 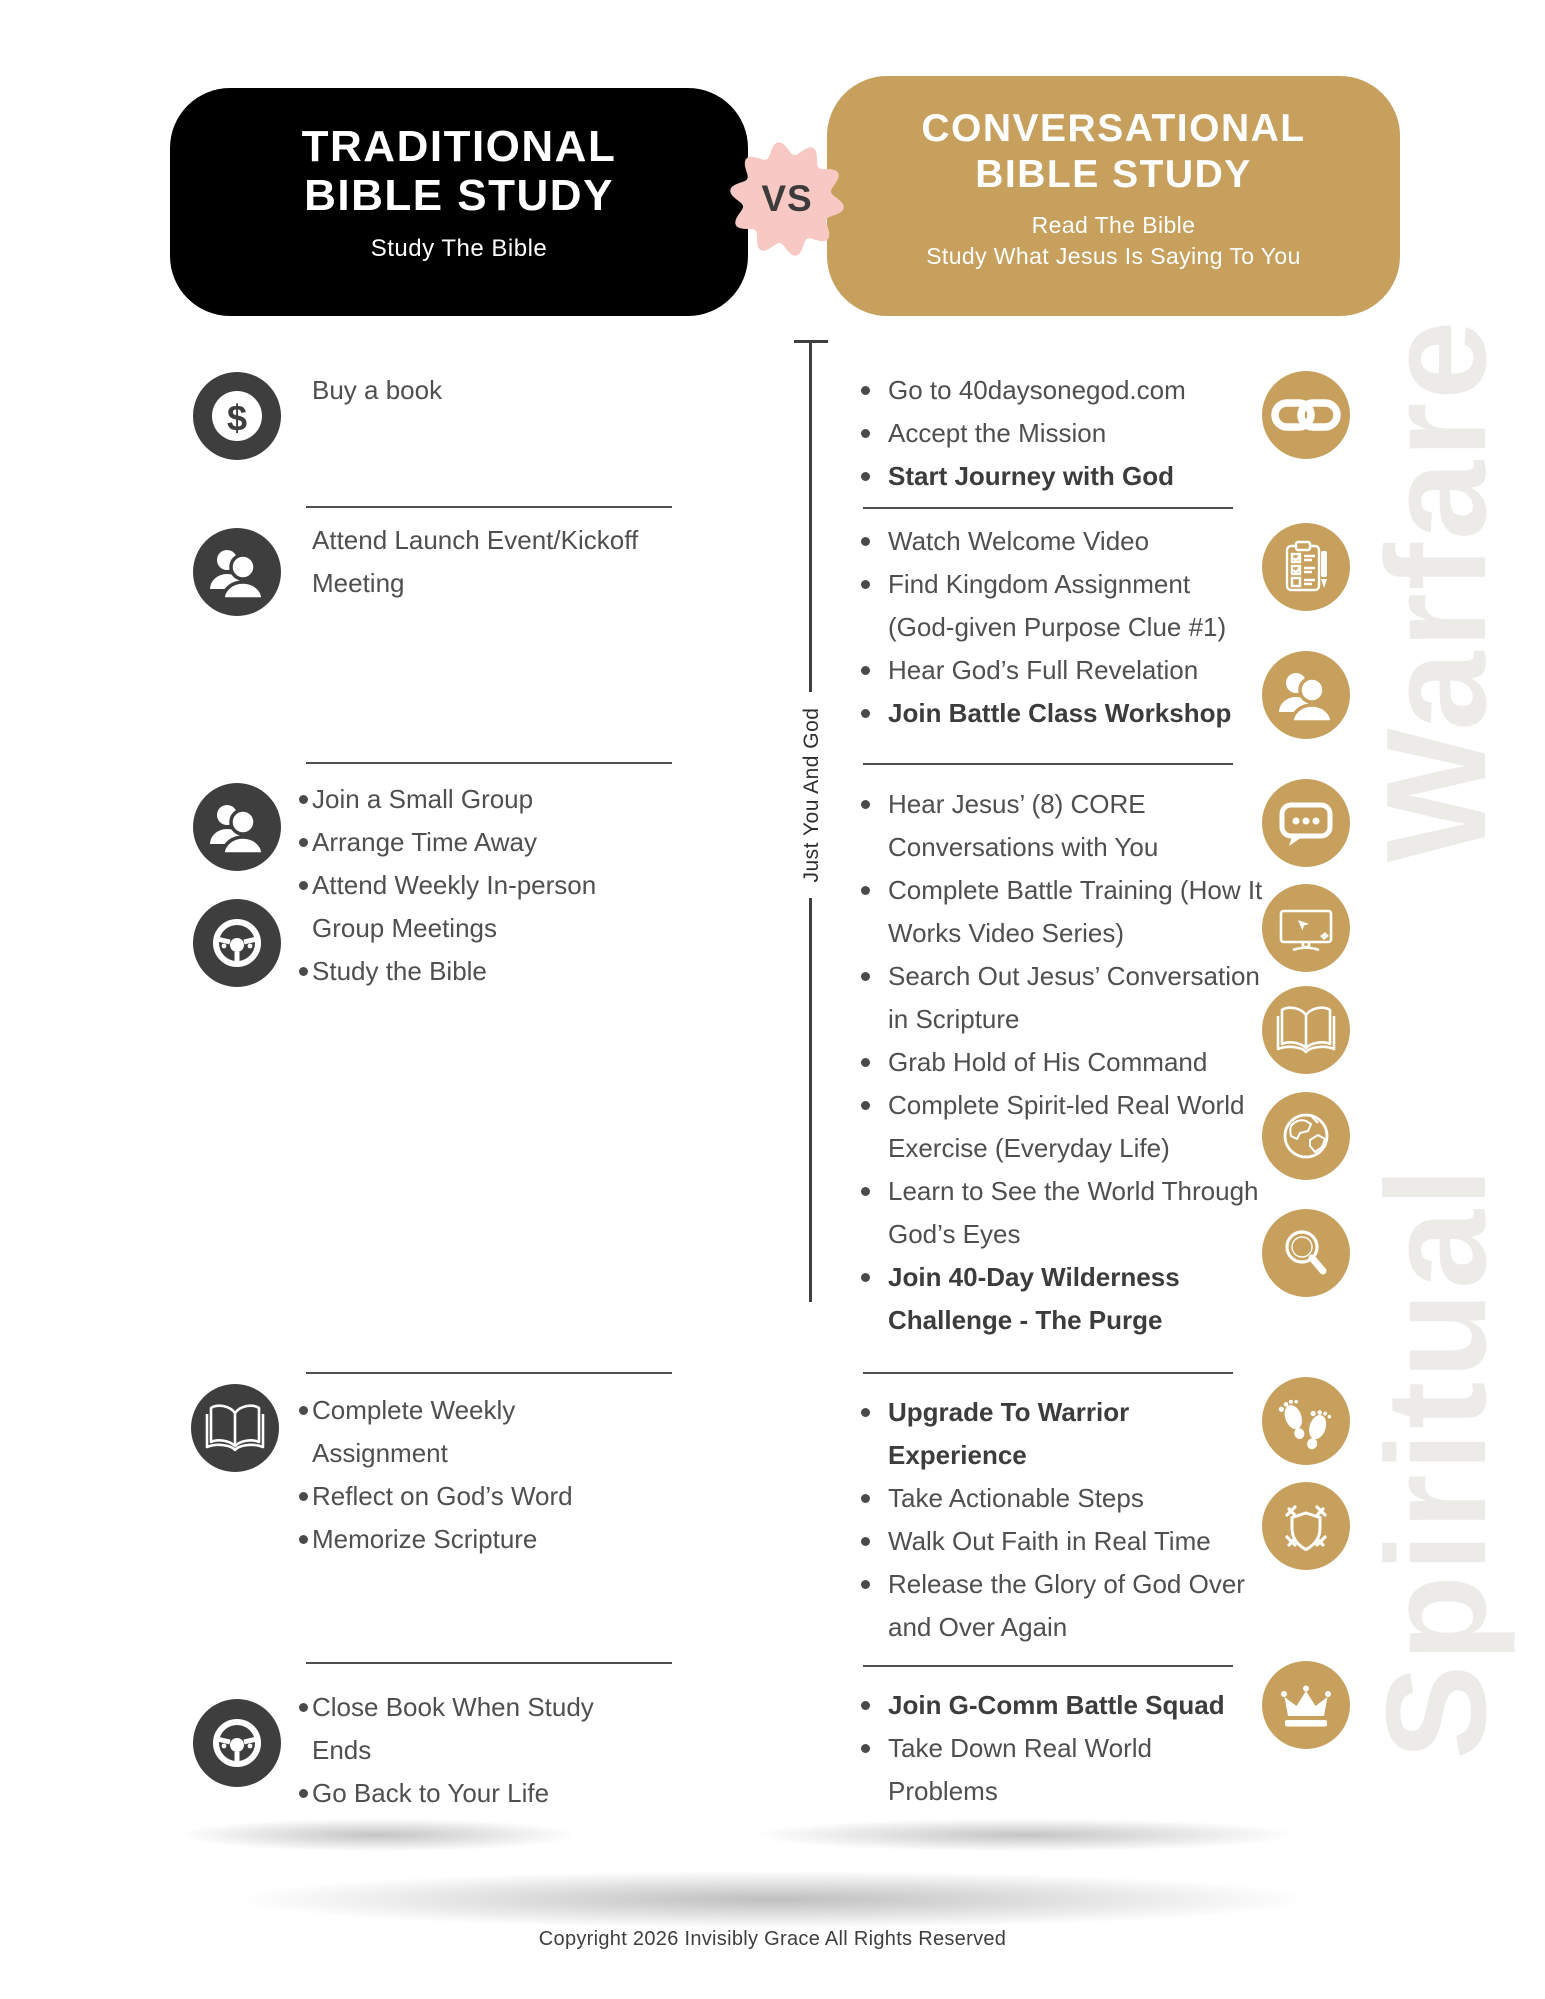 What do you see at coordinates (1060, 390) in the screenshot?
I see `list-item: Go to 40daysonegod.com` at bounding box center [1060, 390].